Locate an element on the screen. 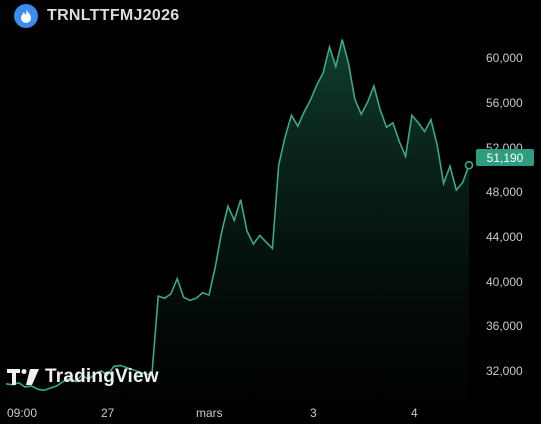  y-tick-label: 36,000 is located at coordinates (504, 326).